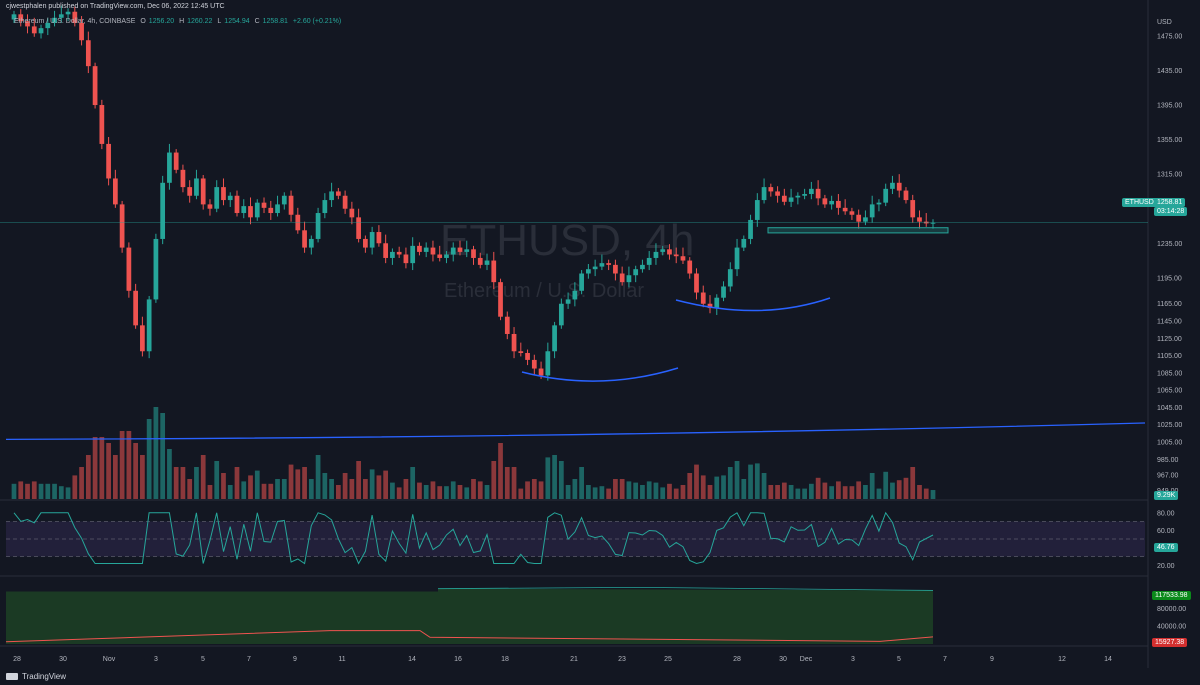 Image resolution: width=1200 pixels, height=685 pixels. What do you see at coordinates (1168, 475) in the screenshot?
I see `price-tick-label: 967.00` at bounding box center [1168, 475].